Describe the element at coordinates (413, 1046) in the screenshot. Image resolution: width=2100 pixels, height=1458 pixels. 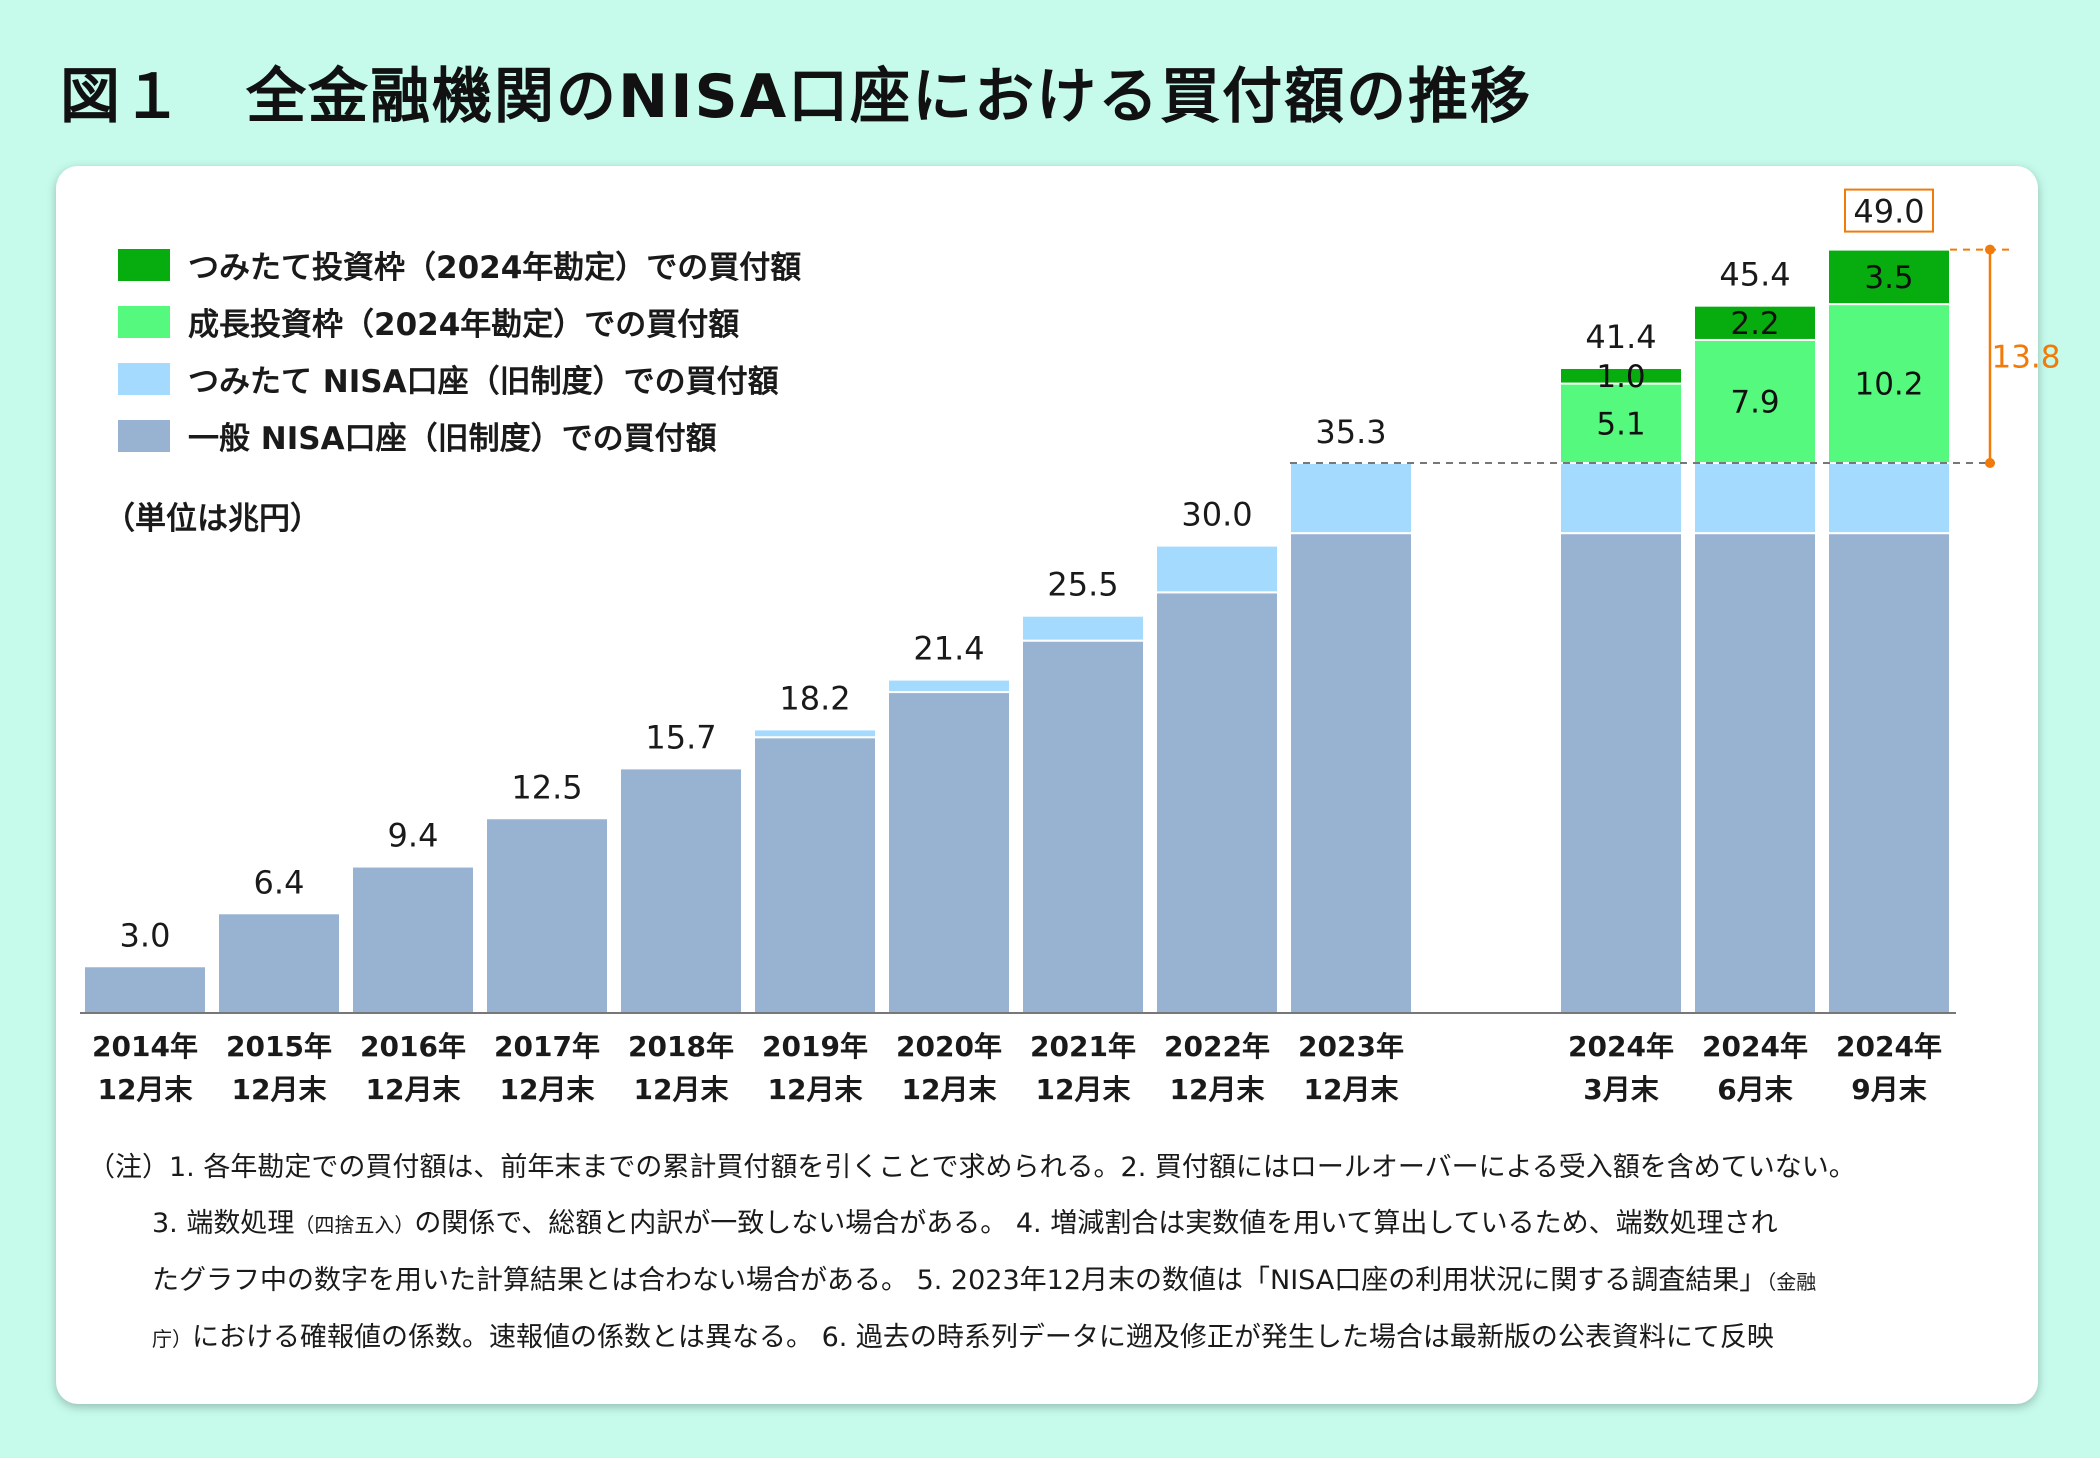
I see `x-tick-label: 2016年` at that location.